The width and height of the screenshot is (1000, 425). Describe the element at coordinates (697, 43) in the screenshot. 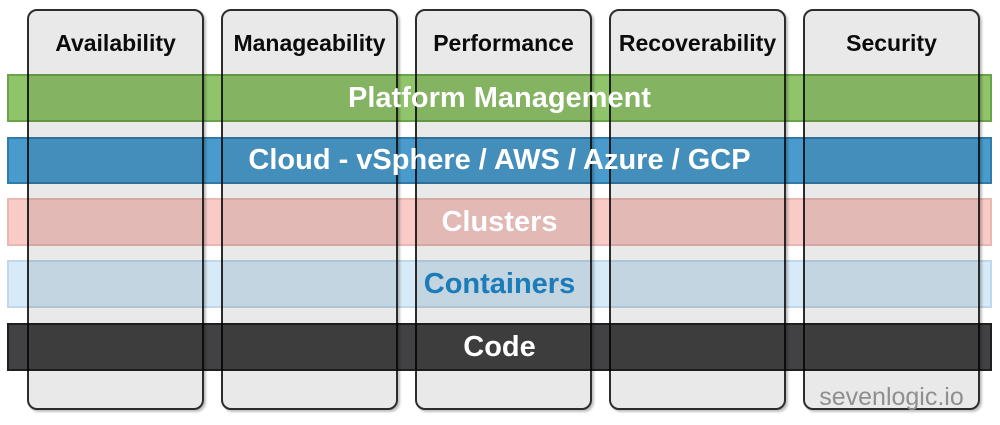

I see `column-recoverability-label: Recoverability` at that location.